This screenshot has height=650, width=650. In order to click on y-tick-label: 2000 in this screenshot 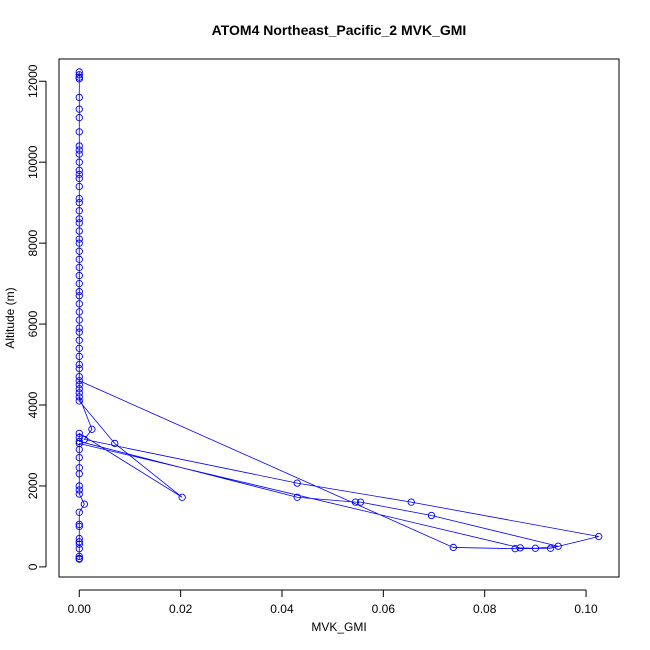, I will do `click(33, 485)`.